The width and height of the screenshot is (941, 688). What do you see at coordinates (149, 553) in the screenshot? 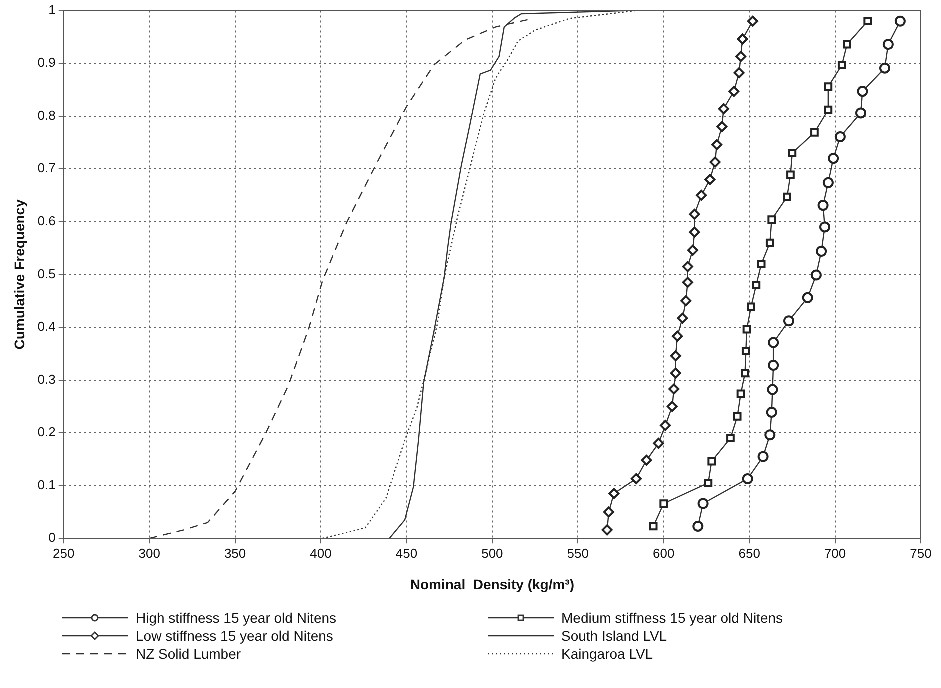
I see `x-tick-label: 300` at bounding box center [149, 553].